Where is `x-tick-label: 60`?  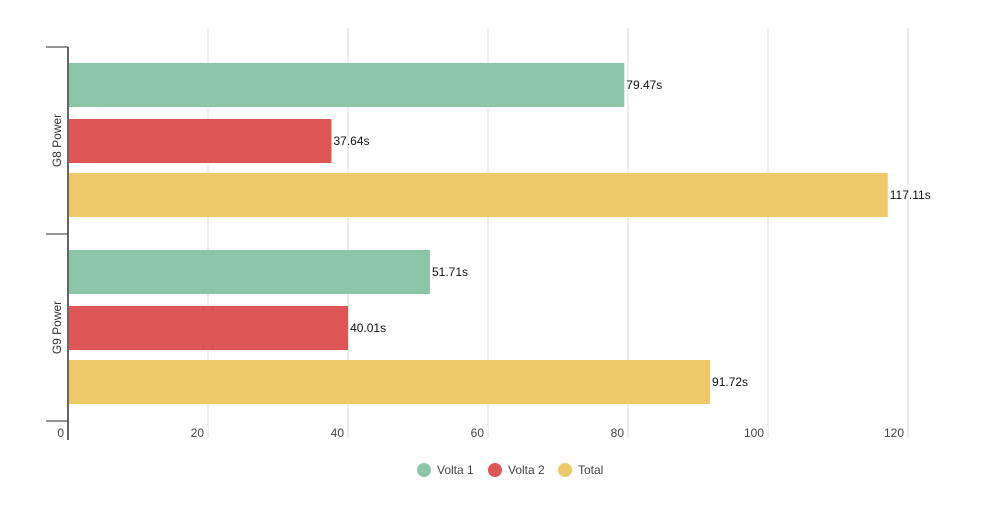
x-tick-label: 60 is located at coordinates (478, 433).